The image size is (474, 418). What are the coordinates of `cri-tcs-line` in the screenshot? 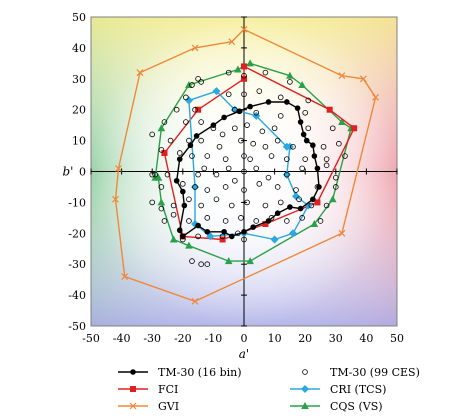 It's located at (248, 165).